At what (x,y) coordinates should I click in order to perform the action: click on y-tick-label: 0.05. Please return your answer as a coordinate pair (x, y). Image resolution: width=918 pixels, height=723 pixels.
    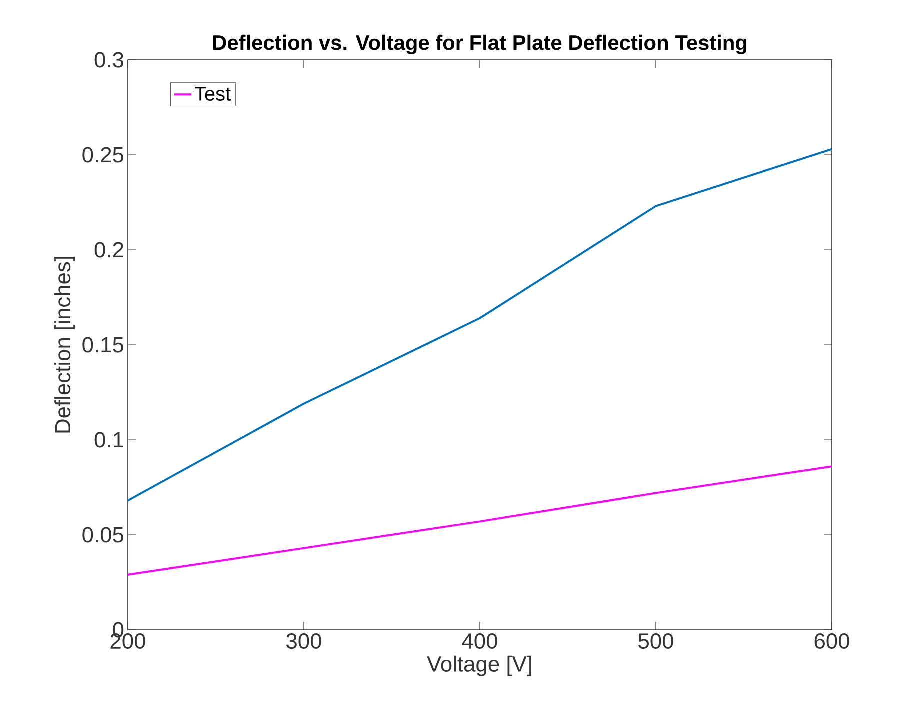
    Looking at the image, I should click on (103, 535).